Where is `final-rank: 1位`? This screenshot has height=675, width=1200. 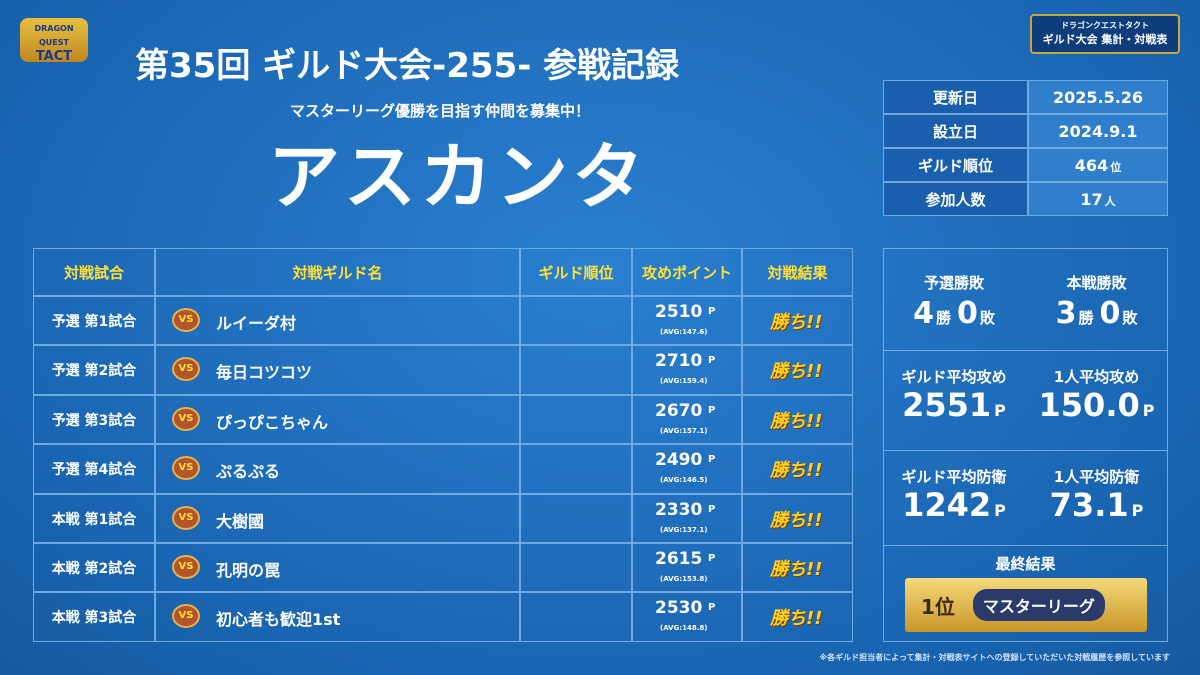 final-rank: 1位 is located at coordinates (938, 606).